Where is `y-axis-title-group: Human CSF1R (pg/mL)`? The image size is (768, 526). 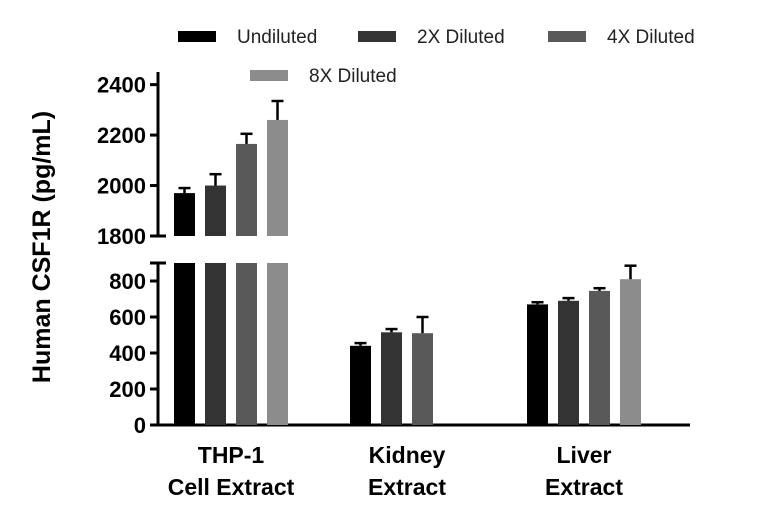
y-axis-title-group: Human CSF1R (pg/mL) is located at coordinates (42, 247).